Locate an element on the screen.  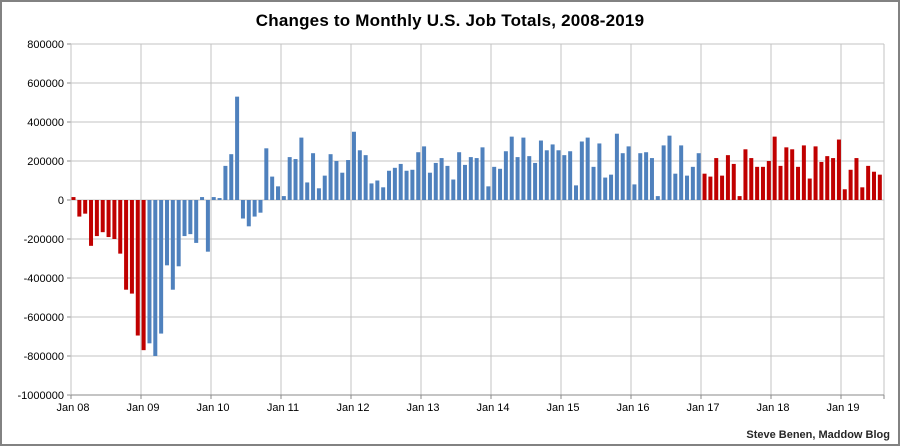
x-axis-label: Jan 15 is located at coordinates (562, 408).